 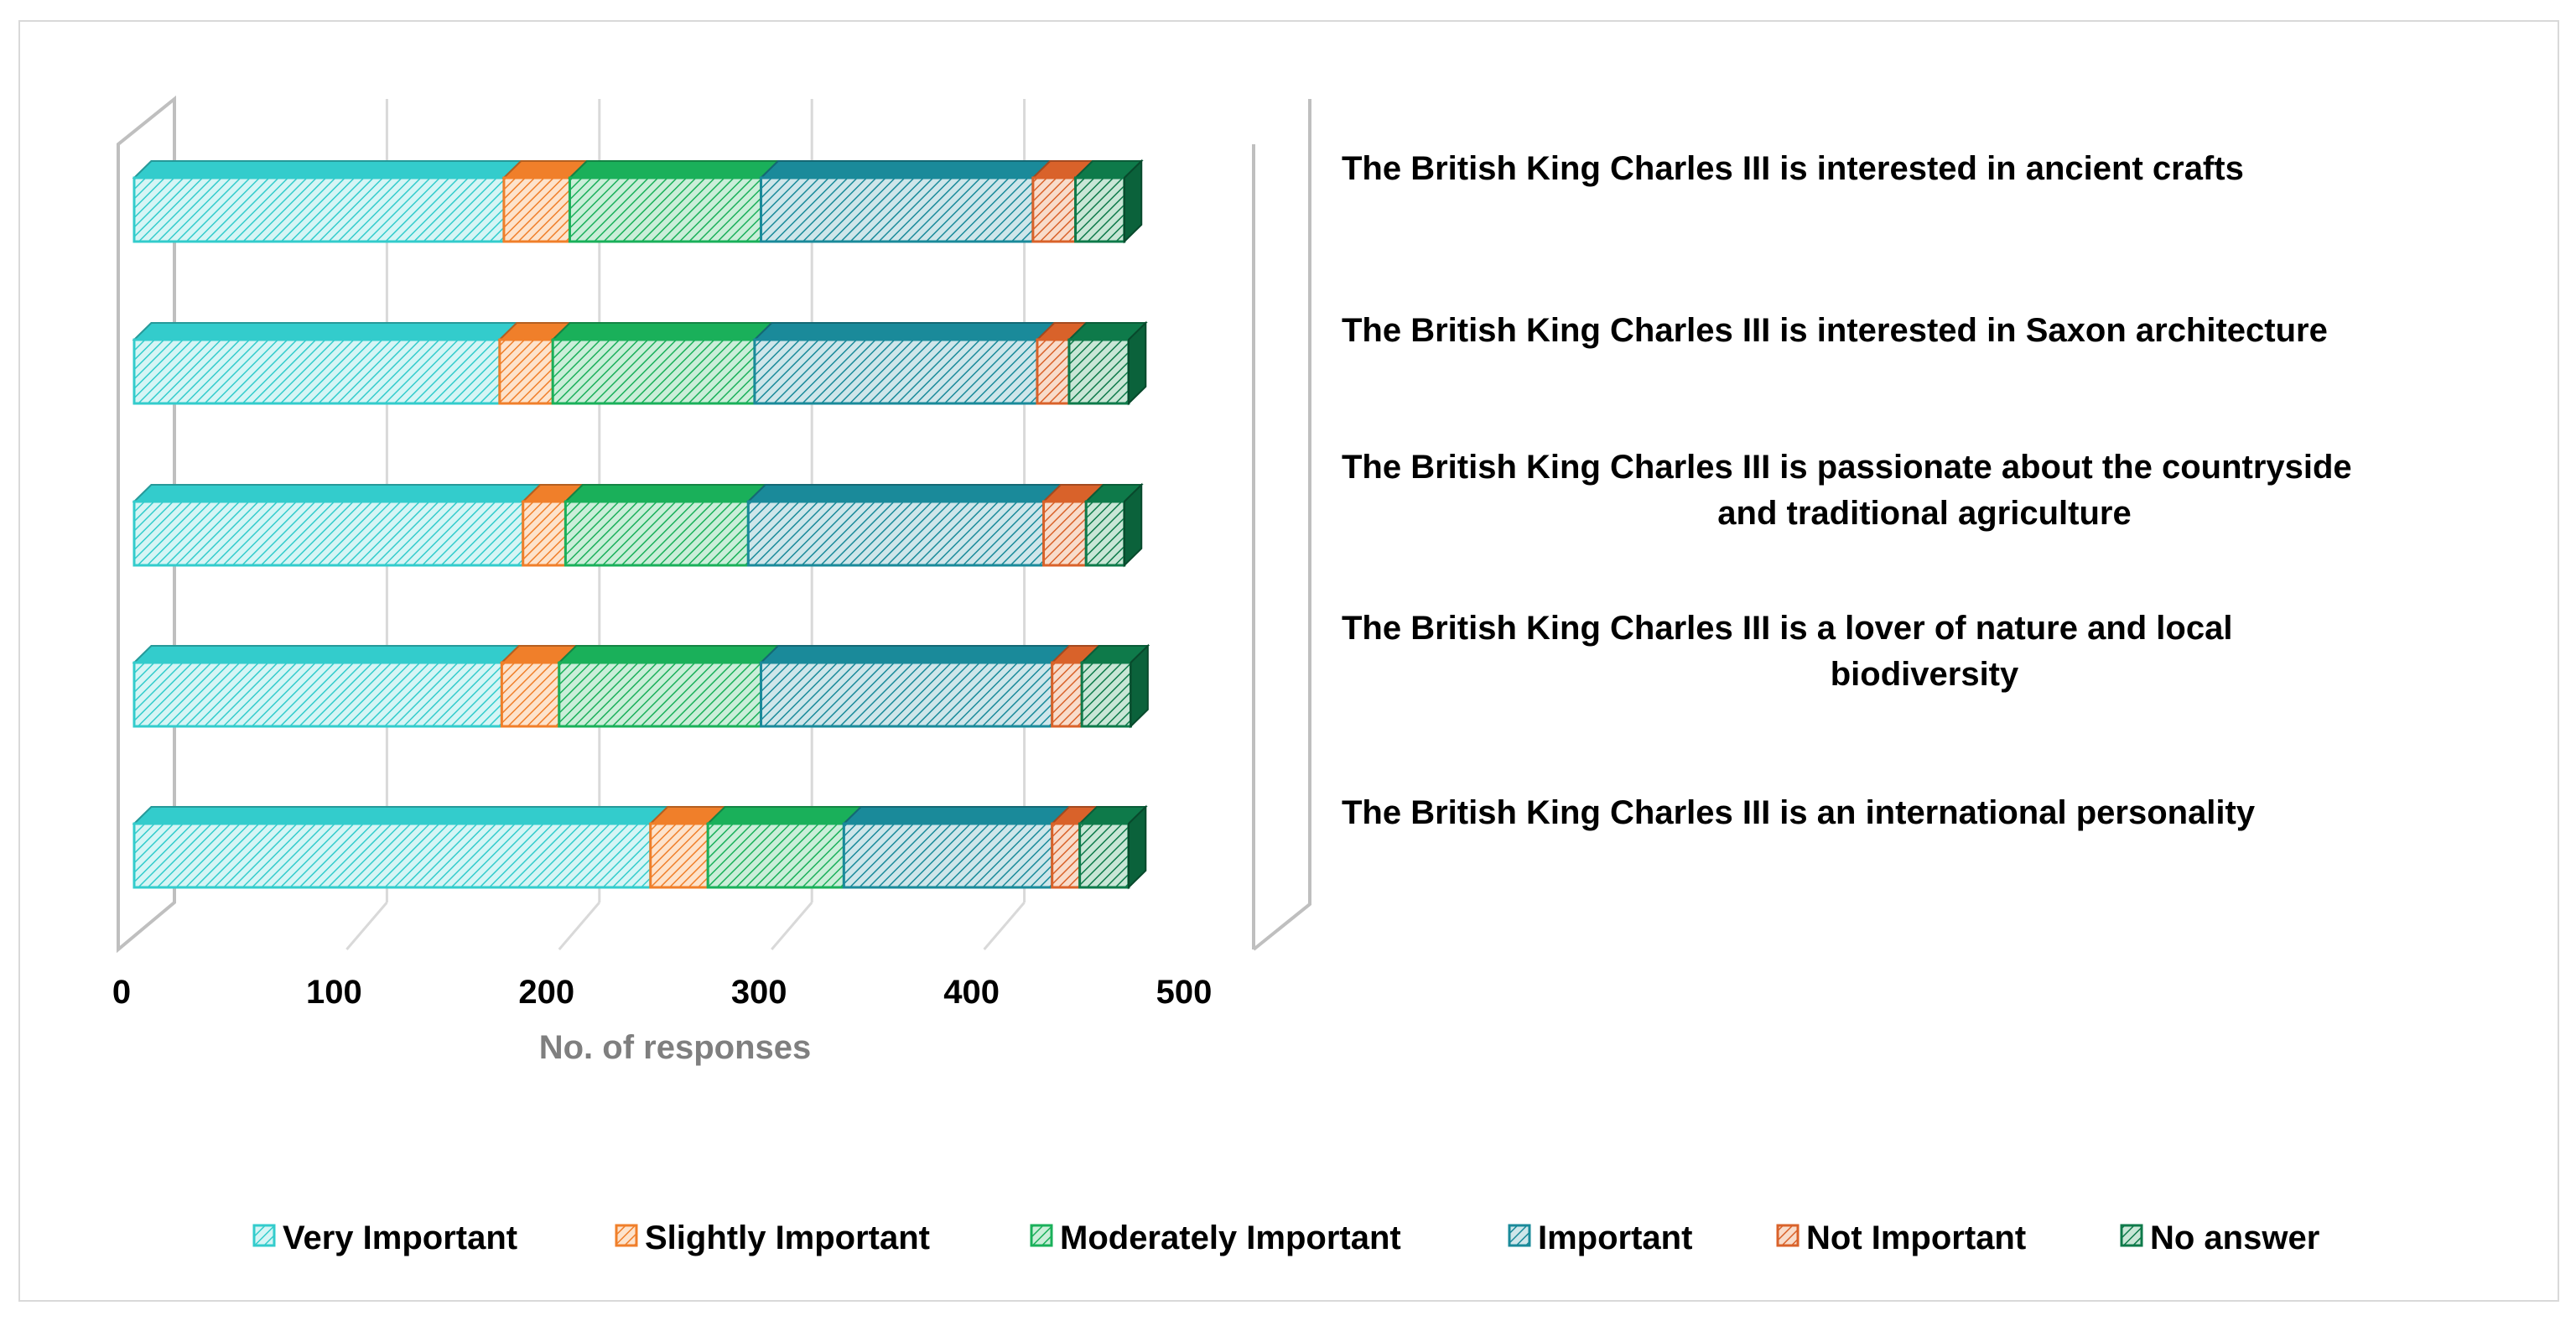 What do you see at coordinates (1230, 1238) in the screenshot?
I see `legend-label: Moderately Important` at bounding box center [1230, 1238].